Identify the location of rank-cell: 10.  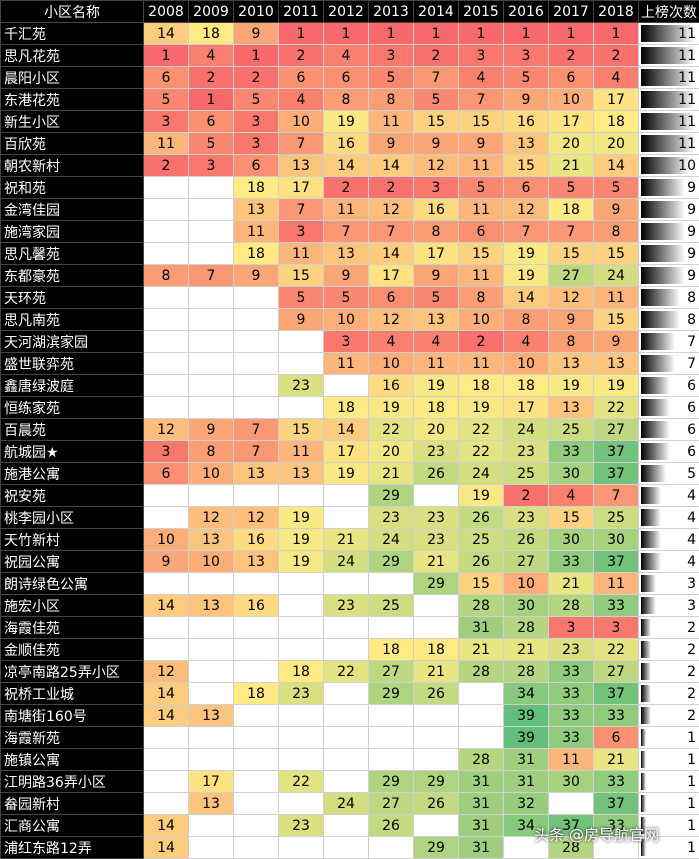
(481, 319).